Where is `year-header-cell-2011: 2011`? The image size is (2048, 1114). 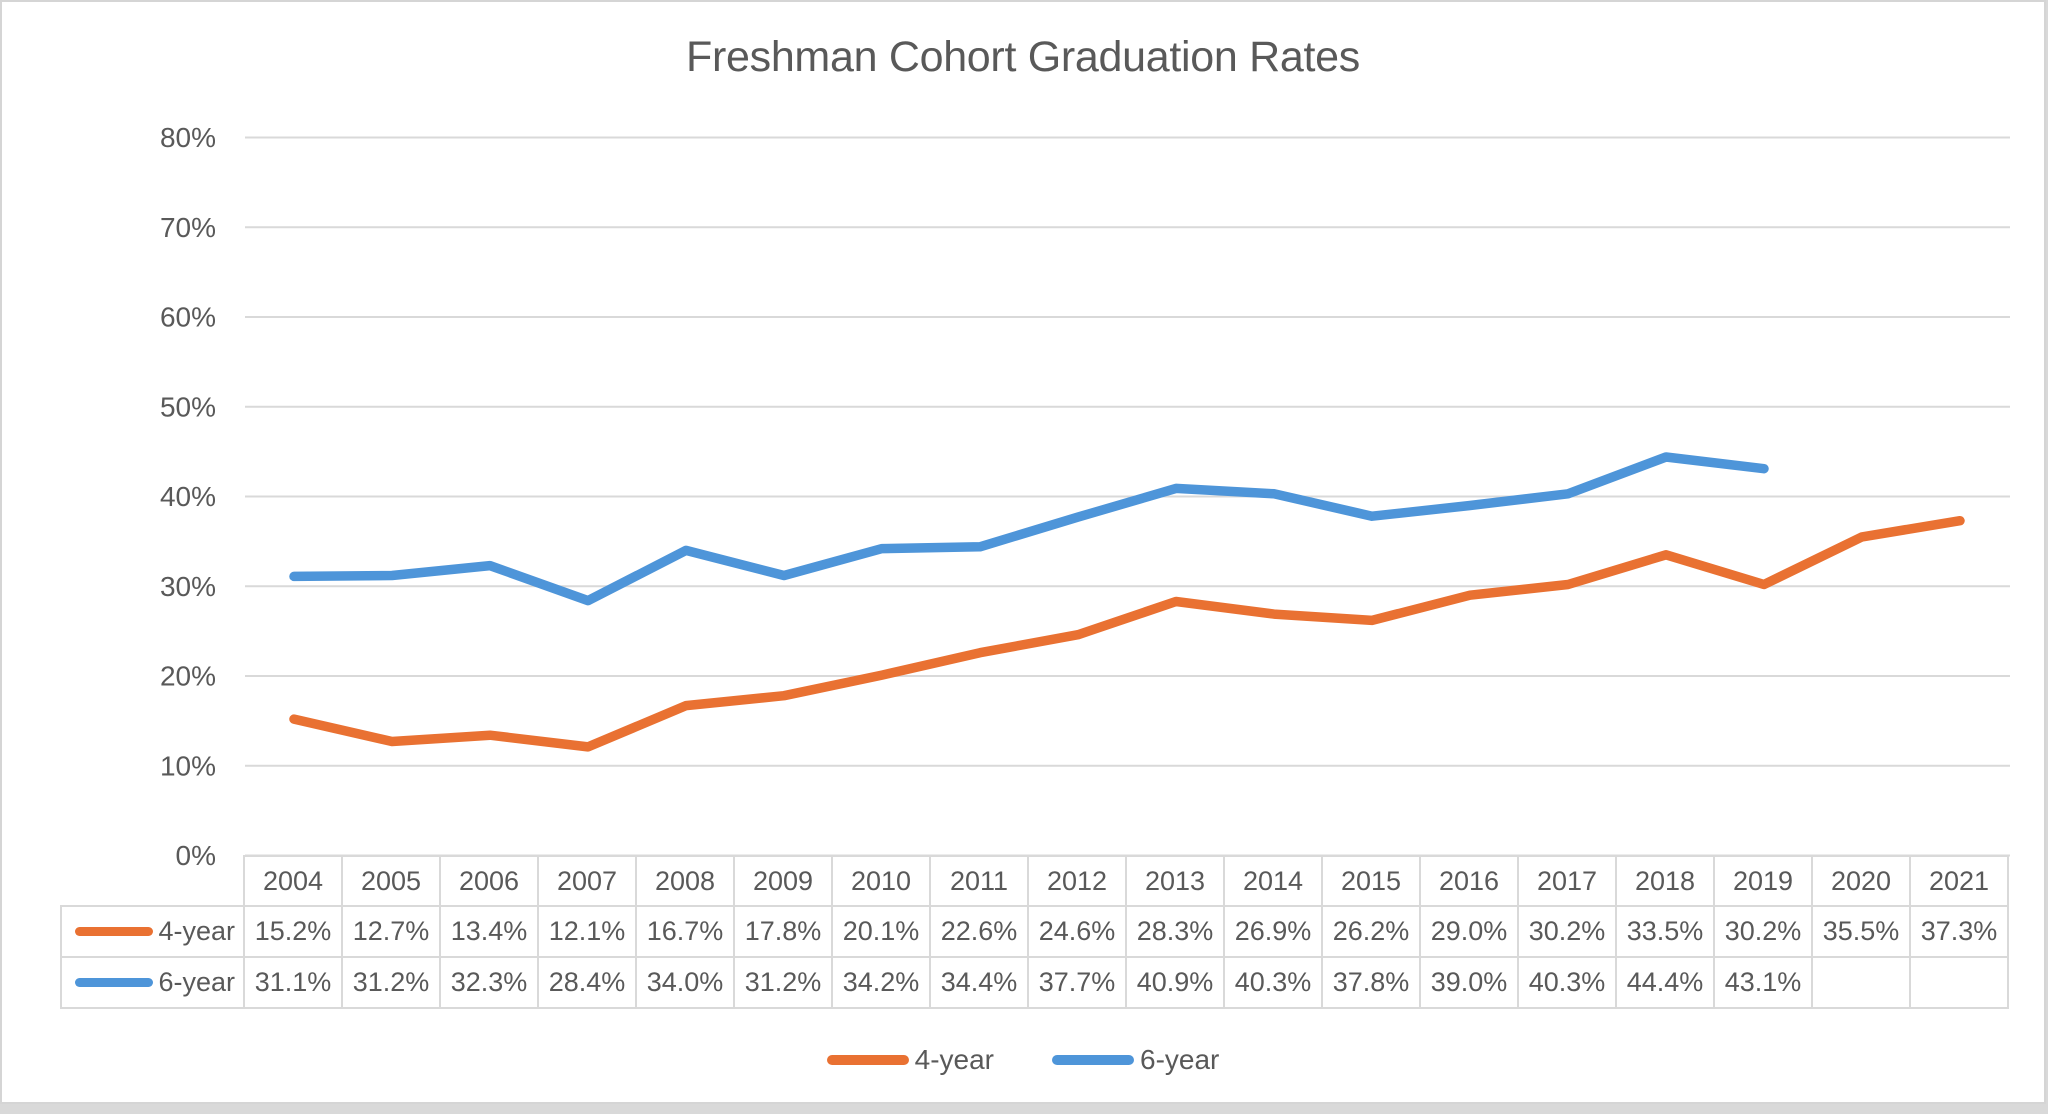
year-header-cell-2011: 2011 is located at coordinates (980, 881).